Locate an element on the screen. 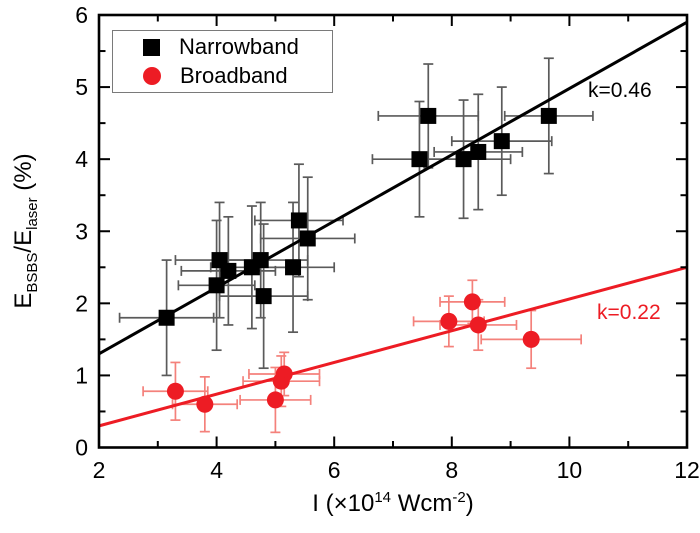 The image size is (700, 533). y-tick-label: 0 is located at coordinates (81, 448).